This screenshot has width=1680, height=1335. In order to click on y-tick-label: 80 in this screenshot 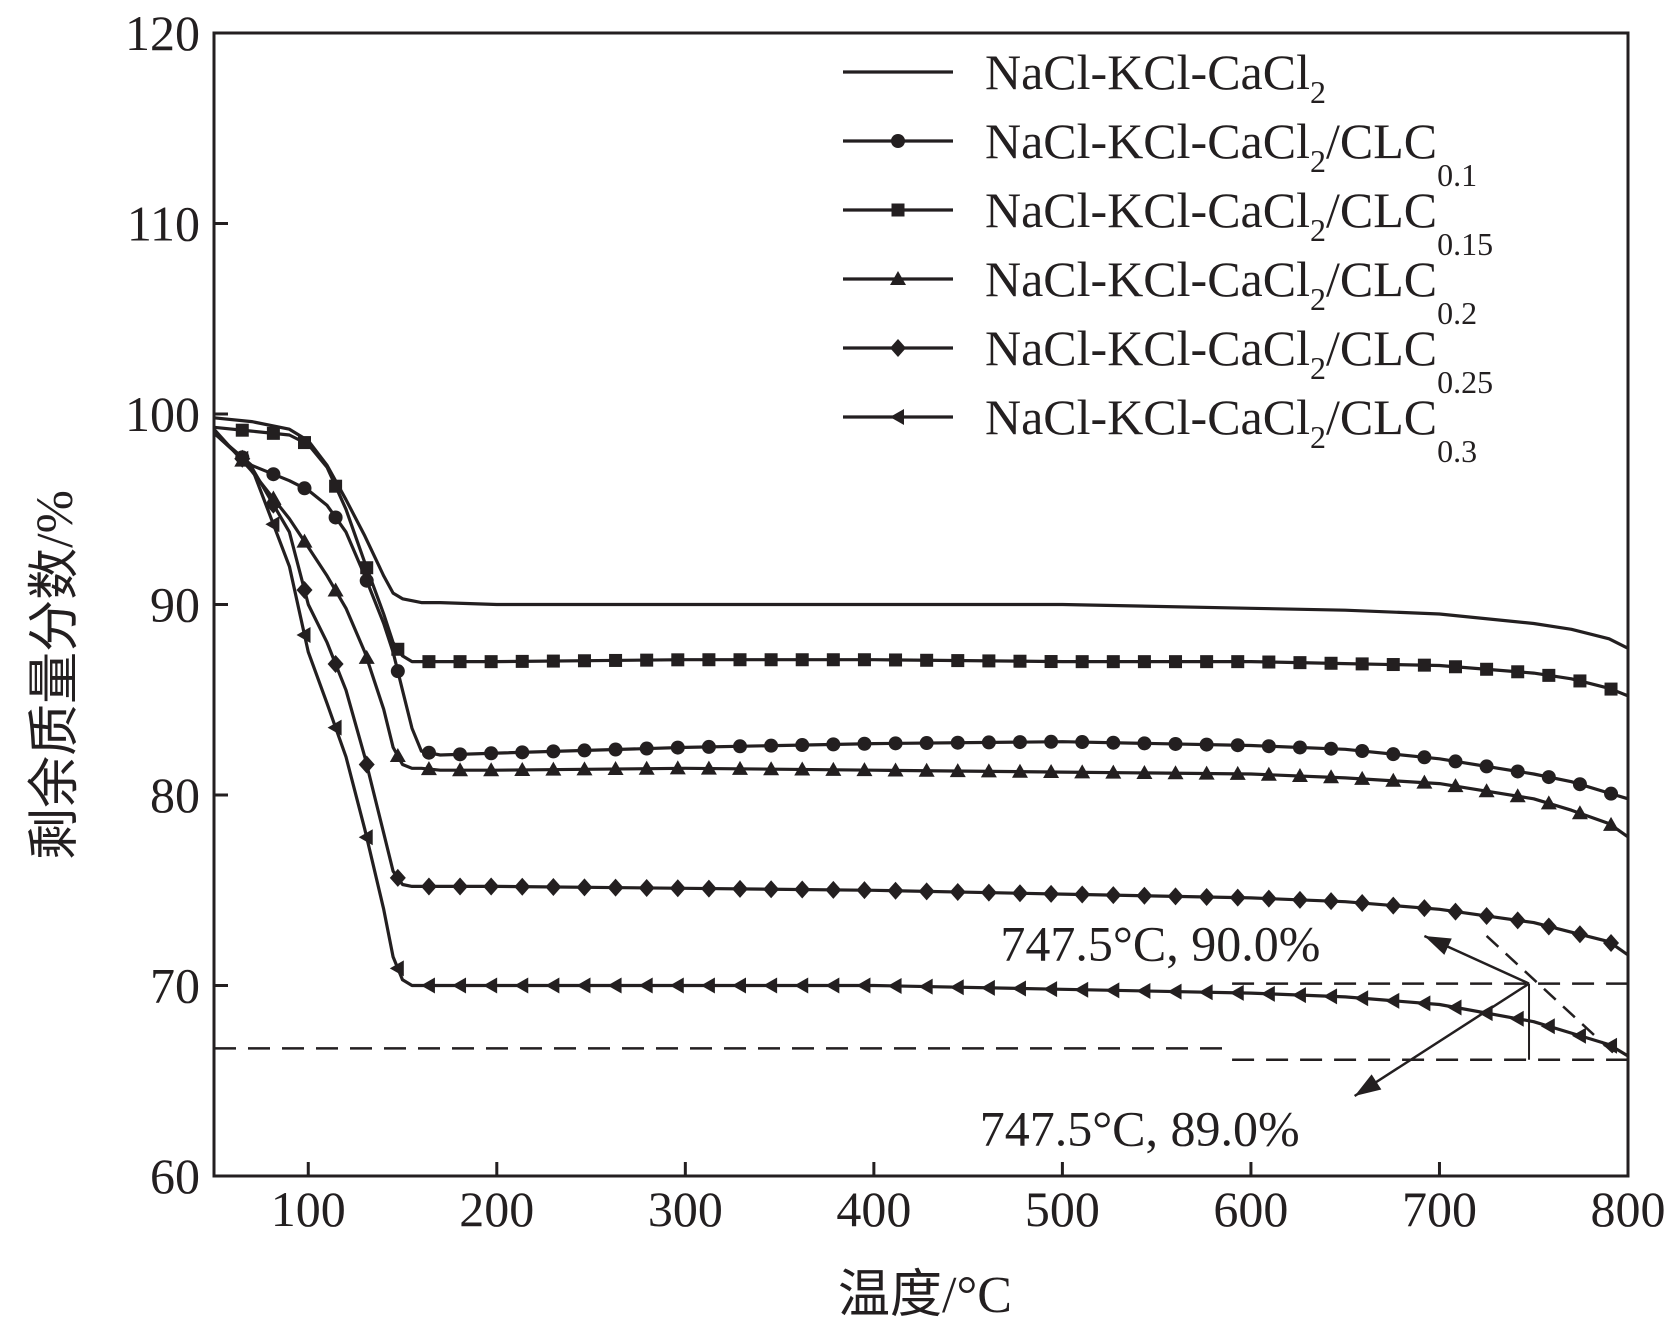, I will do `click(175, 795)`.